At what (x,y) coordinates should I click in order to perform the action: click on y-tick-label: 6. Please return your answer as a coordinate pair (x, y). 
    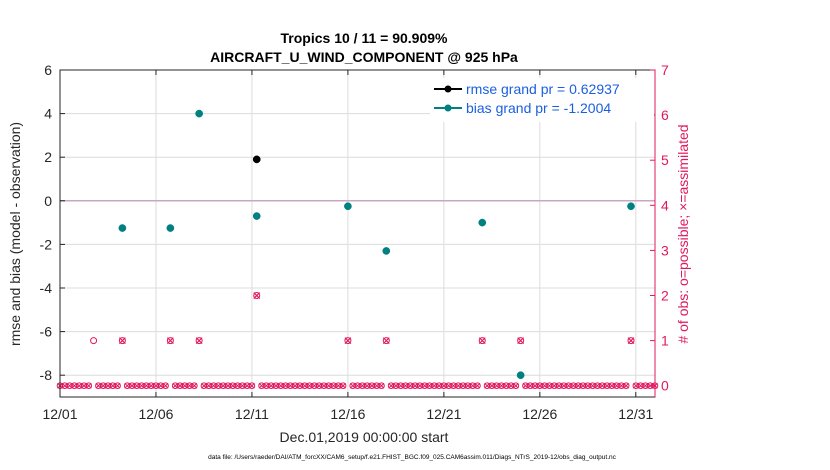
    Looking at the image, I should click on (48, 70).